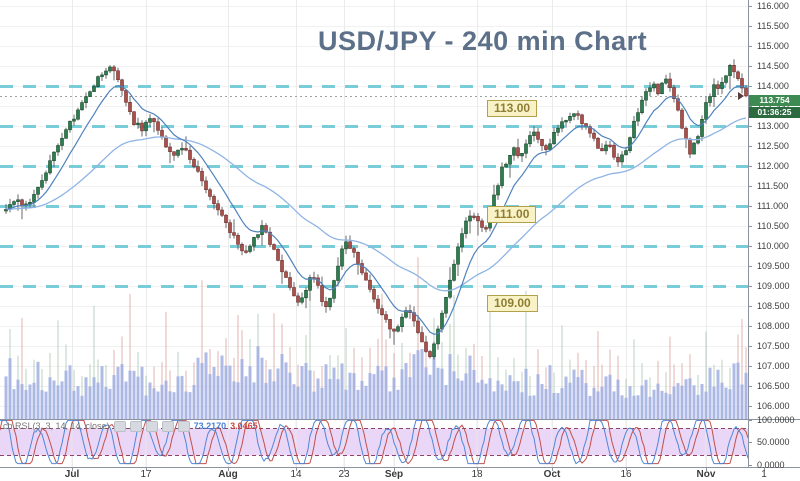  I want to click on price-axis-label: 111.000, so click(773, 206).